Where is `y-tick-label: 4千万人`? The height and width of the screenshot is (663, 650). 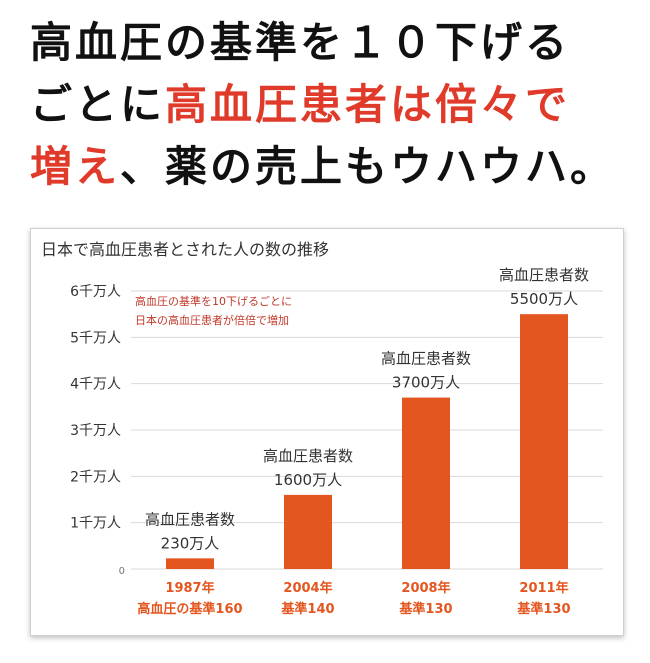
y-tick-label: 4千万人 is located at coordinates (95, 385).